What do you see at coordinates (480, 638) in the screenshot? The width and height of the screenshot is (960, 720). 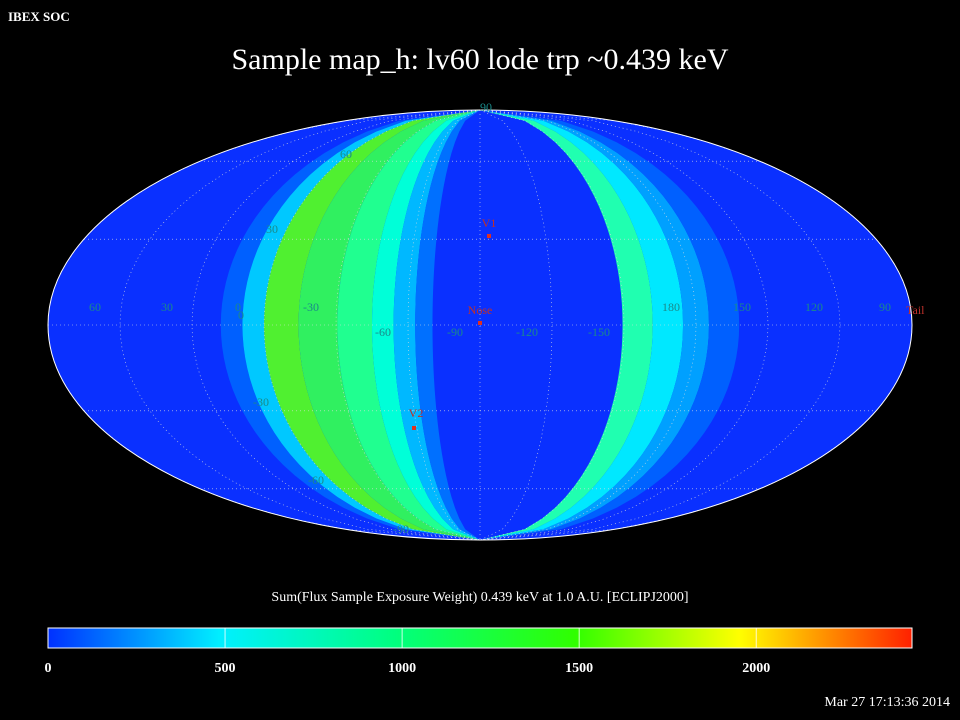 I see `colorbar` at bounding box center [480, 638].